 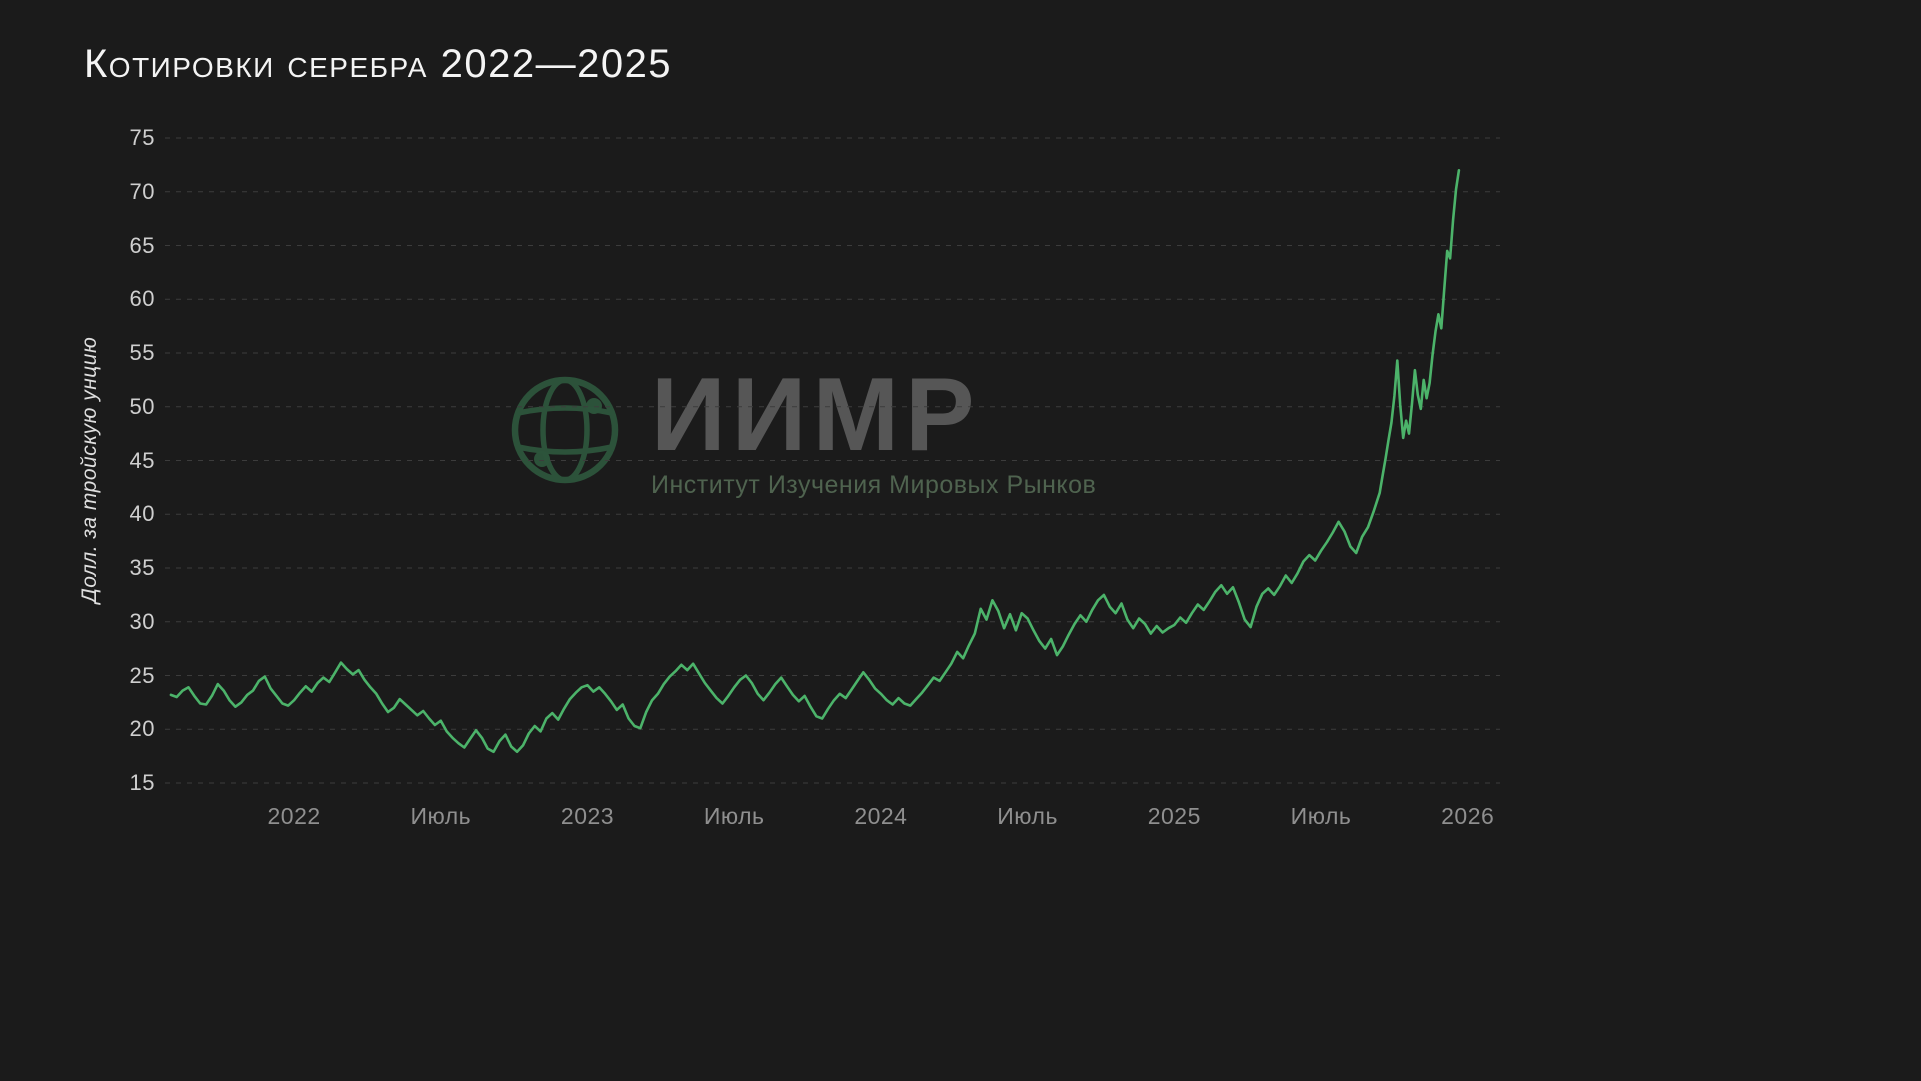 What do you see at coordinates (378, 64) in the screenshot?
I see `chart-title: Котировки серебра 2022—2025` at bounding box center [378, 64].